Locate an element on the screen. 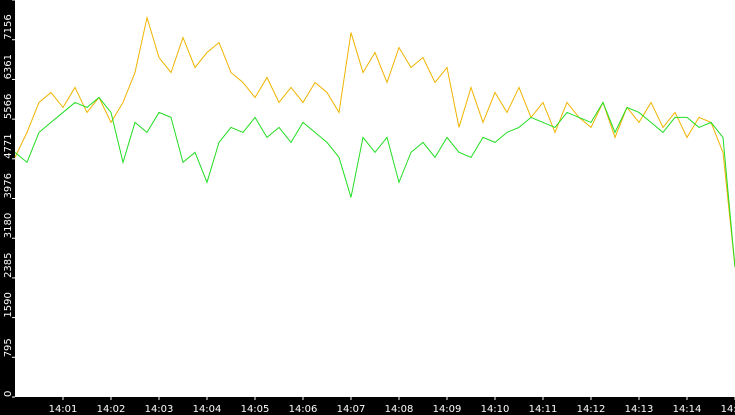 The width and height of the screenshot is (735, 415). y-tick-label: 4771 is located at coordinates (8, 145).